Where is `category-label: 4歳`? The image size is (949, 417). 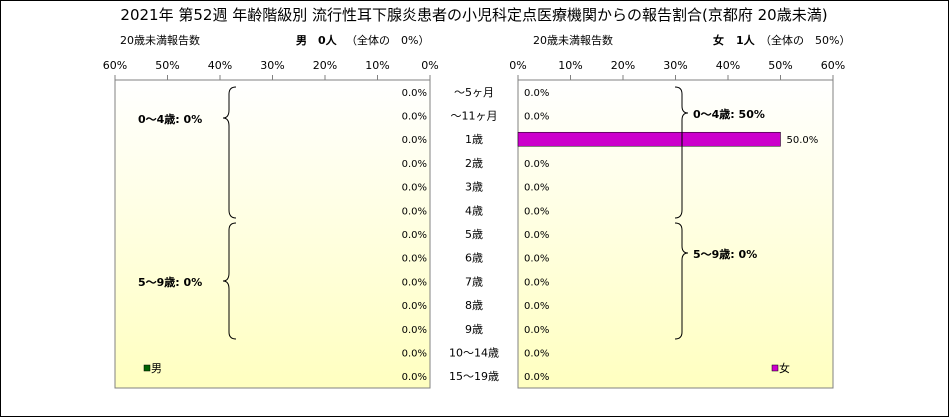
category-label: 4歳 is located at coordinates (474, 210).